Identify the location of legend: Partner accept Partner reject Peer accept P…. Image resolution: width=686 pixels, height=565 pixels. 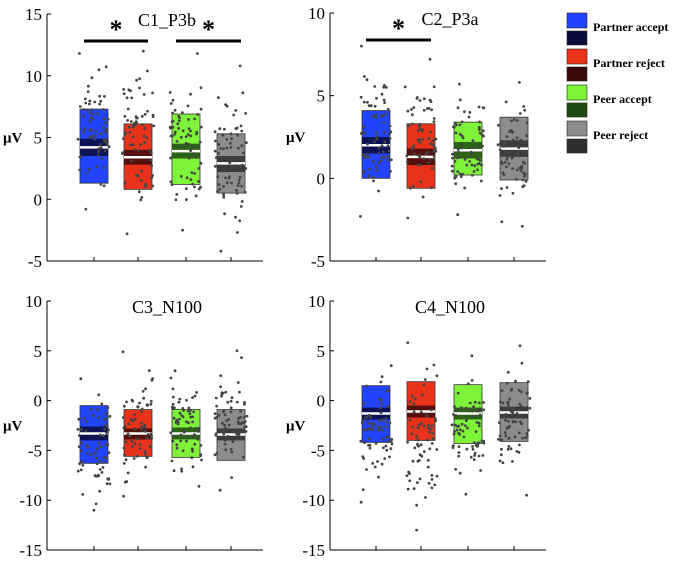
(617, 83).